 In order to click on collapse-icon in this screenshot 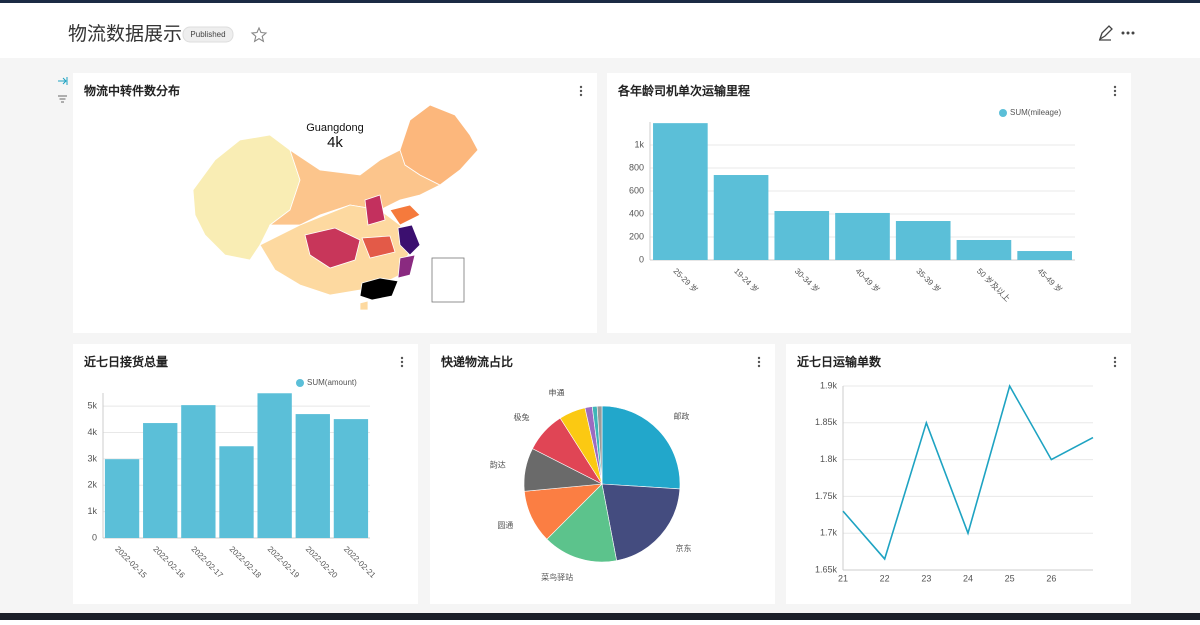, I will do `click(63, 81)`.